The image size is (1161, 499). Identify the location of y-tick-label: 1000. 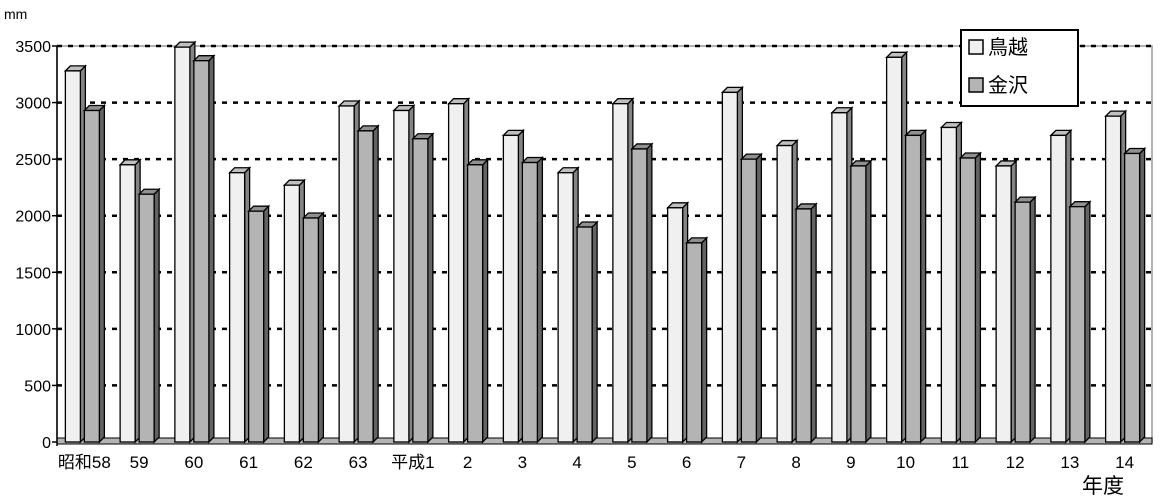
(33, 330).